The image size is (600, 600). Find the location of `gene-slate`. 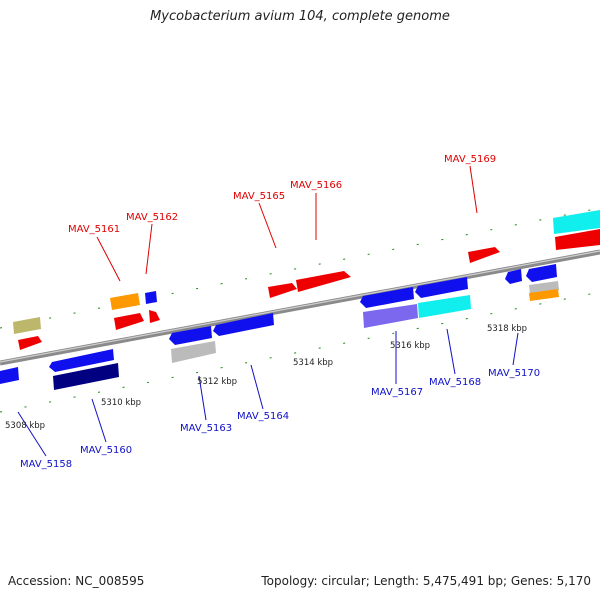

gene-slate is located at coordinates (390, 316).